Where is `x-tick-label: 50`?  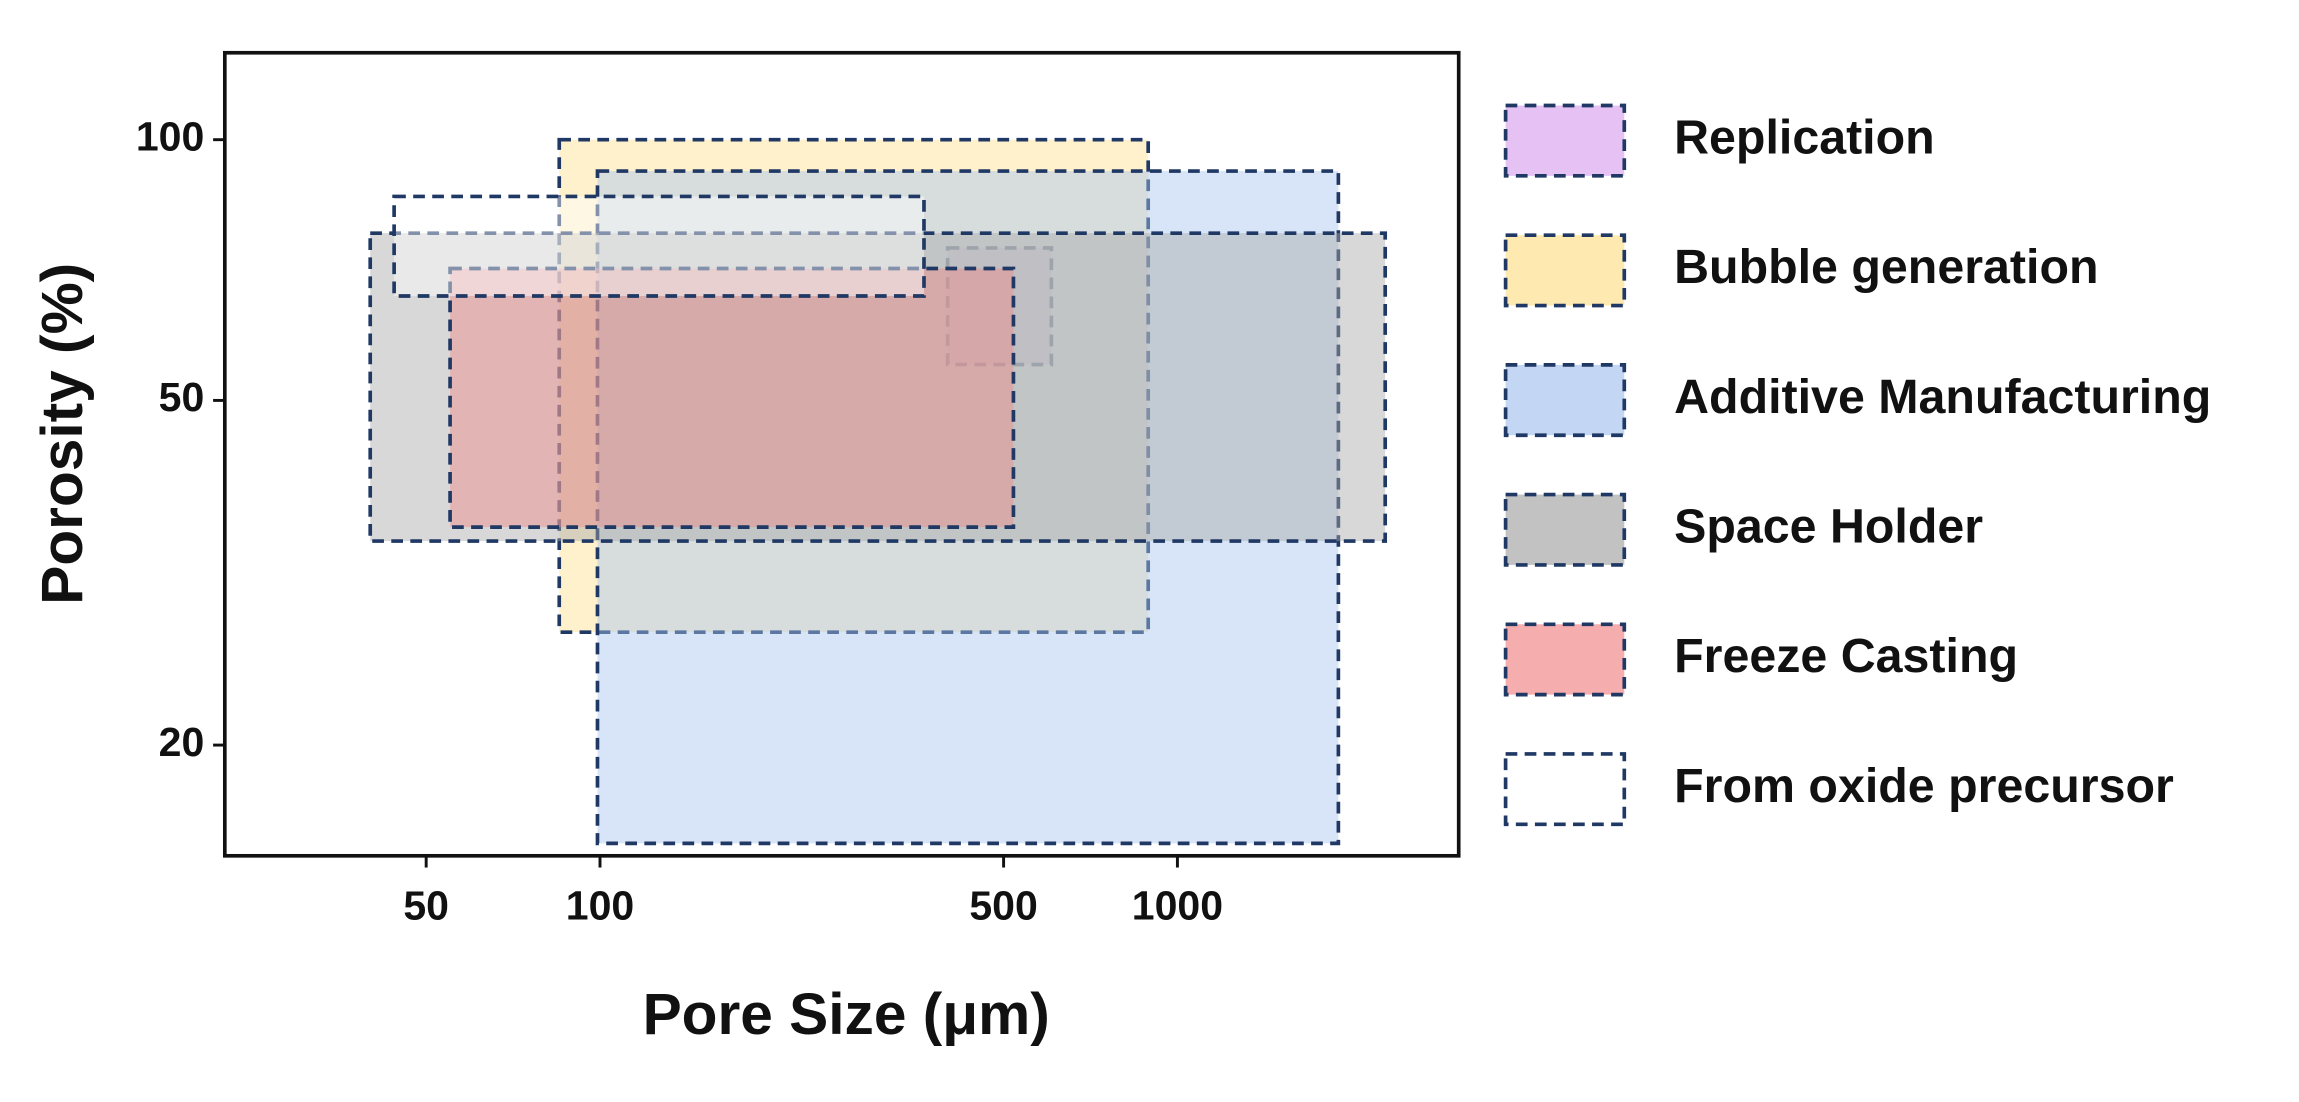 x-tick-label: 50 is located at coordinates (426, 905).